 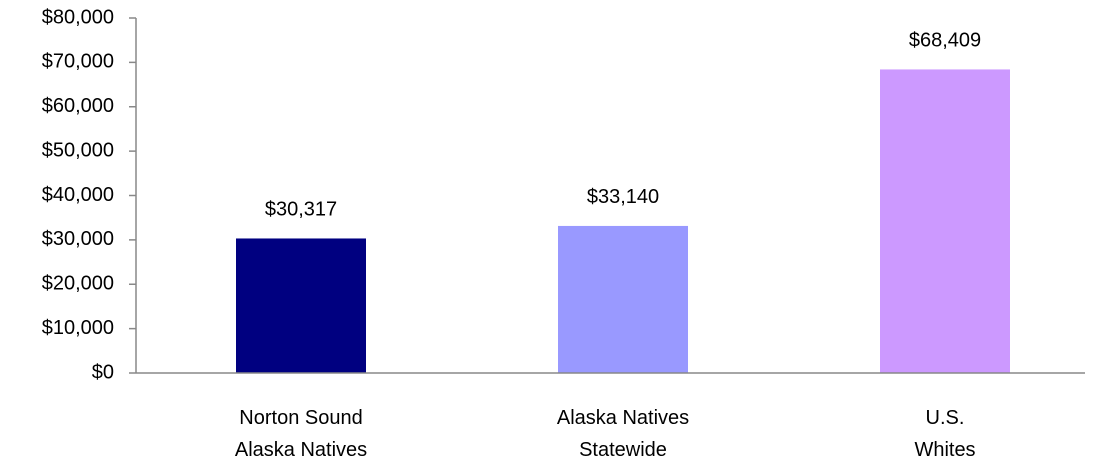 I want to click on y-tick-label: $30,000, so click(x=78, y=239).